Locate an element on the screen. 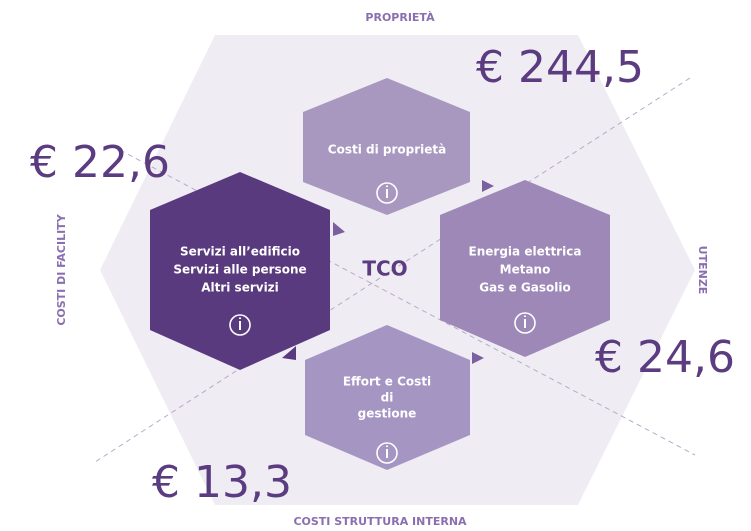 This screenshot has height=531, width=751. hex-text: Effort e Costi is located at coordinates (387, 382).